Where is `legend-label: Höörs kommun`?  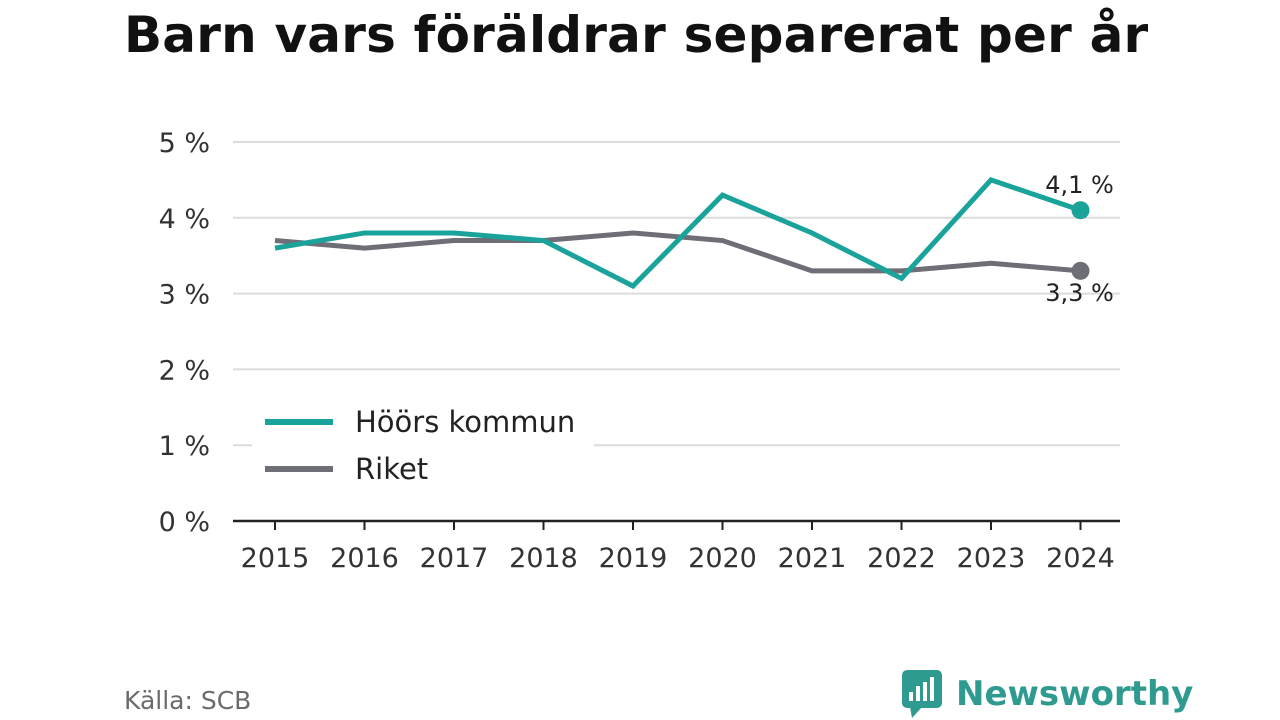
legend-label: Höörs kommun is located at coordinates (465, 422).